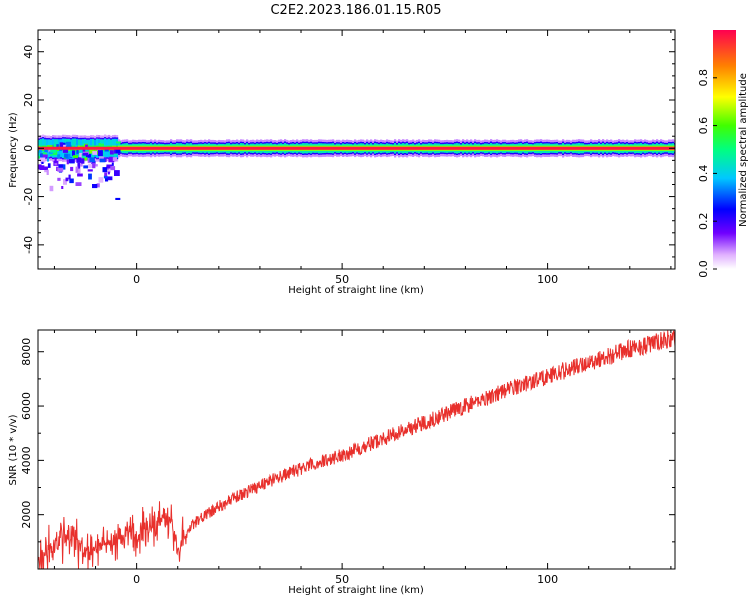  I want to click on y-tick-label: 4000, so click(26, 460).